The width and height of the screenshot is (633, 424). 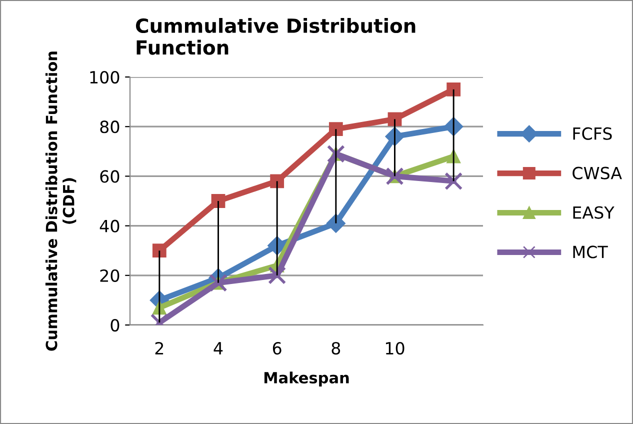 I want to click on x-axis-title: Makespan, so click(x=306, y=379).